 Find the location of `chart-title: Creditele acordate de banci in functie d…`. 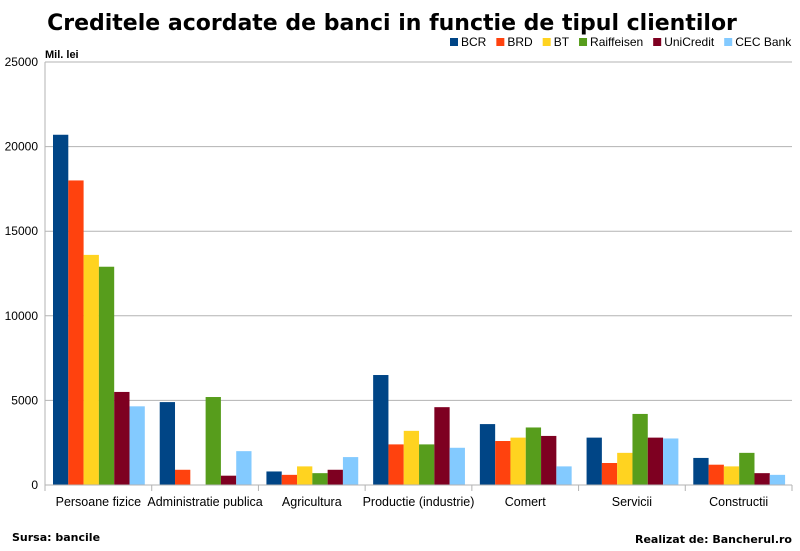

chart-title: Creditele acordate de banci in functie d… is located at coordinates (392, 23).